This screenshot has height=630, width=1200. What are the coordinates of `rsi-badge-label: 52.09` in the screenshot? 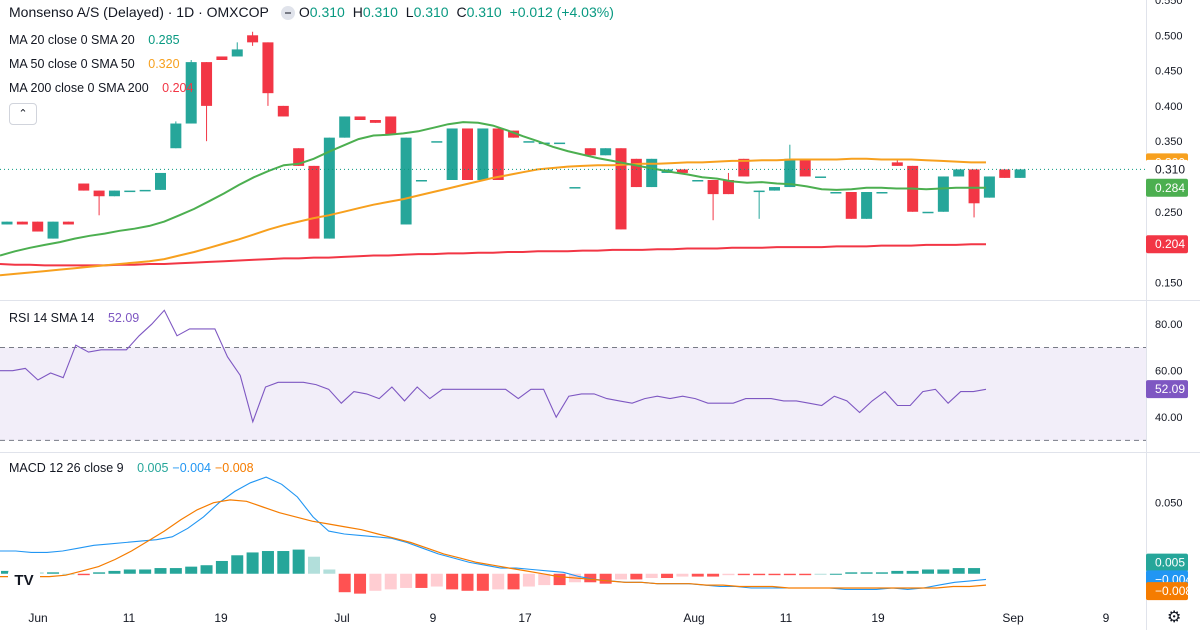 It's located at (1170, 389).